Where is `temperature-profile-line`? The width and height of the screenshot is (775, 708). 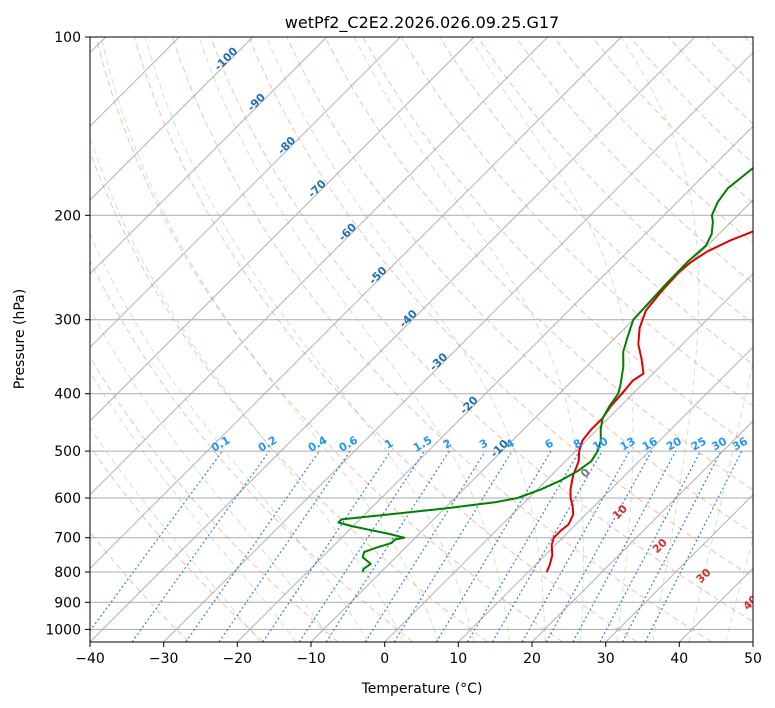 temperature-profile-line is located at coordinates (649, 401).